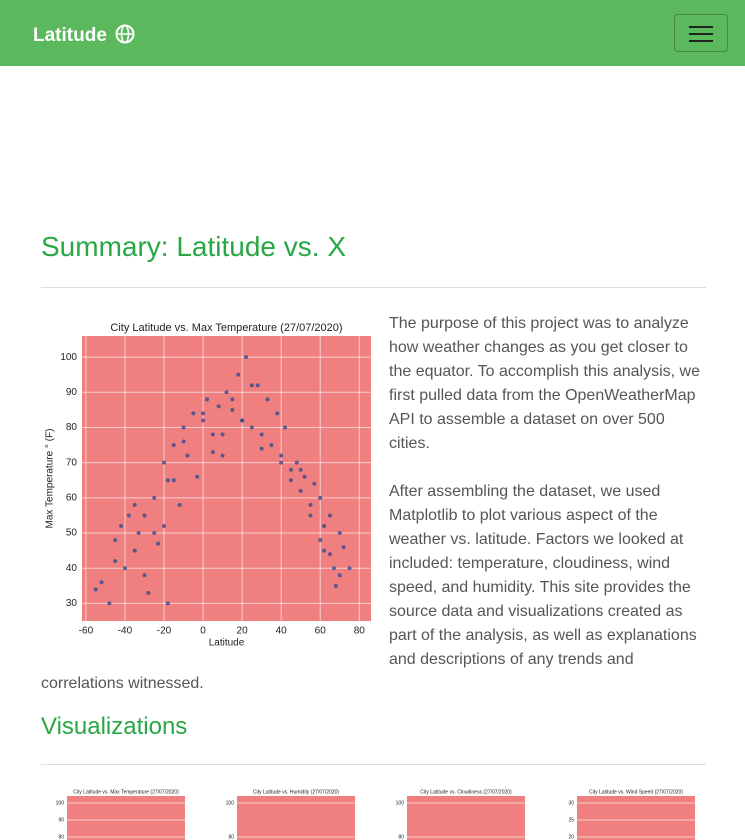 This screenshot has width=745, height=840. Describe the element at coordinates (701, 33) in the screenshot. I see `menu-toggle` at that location.